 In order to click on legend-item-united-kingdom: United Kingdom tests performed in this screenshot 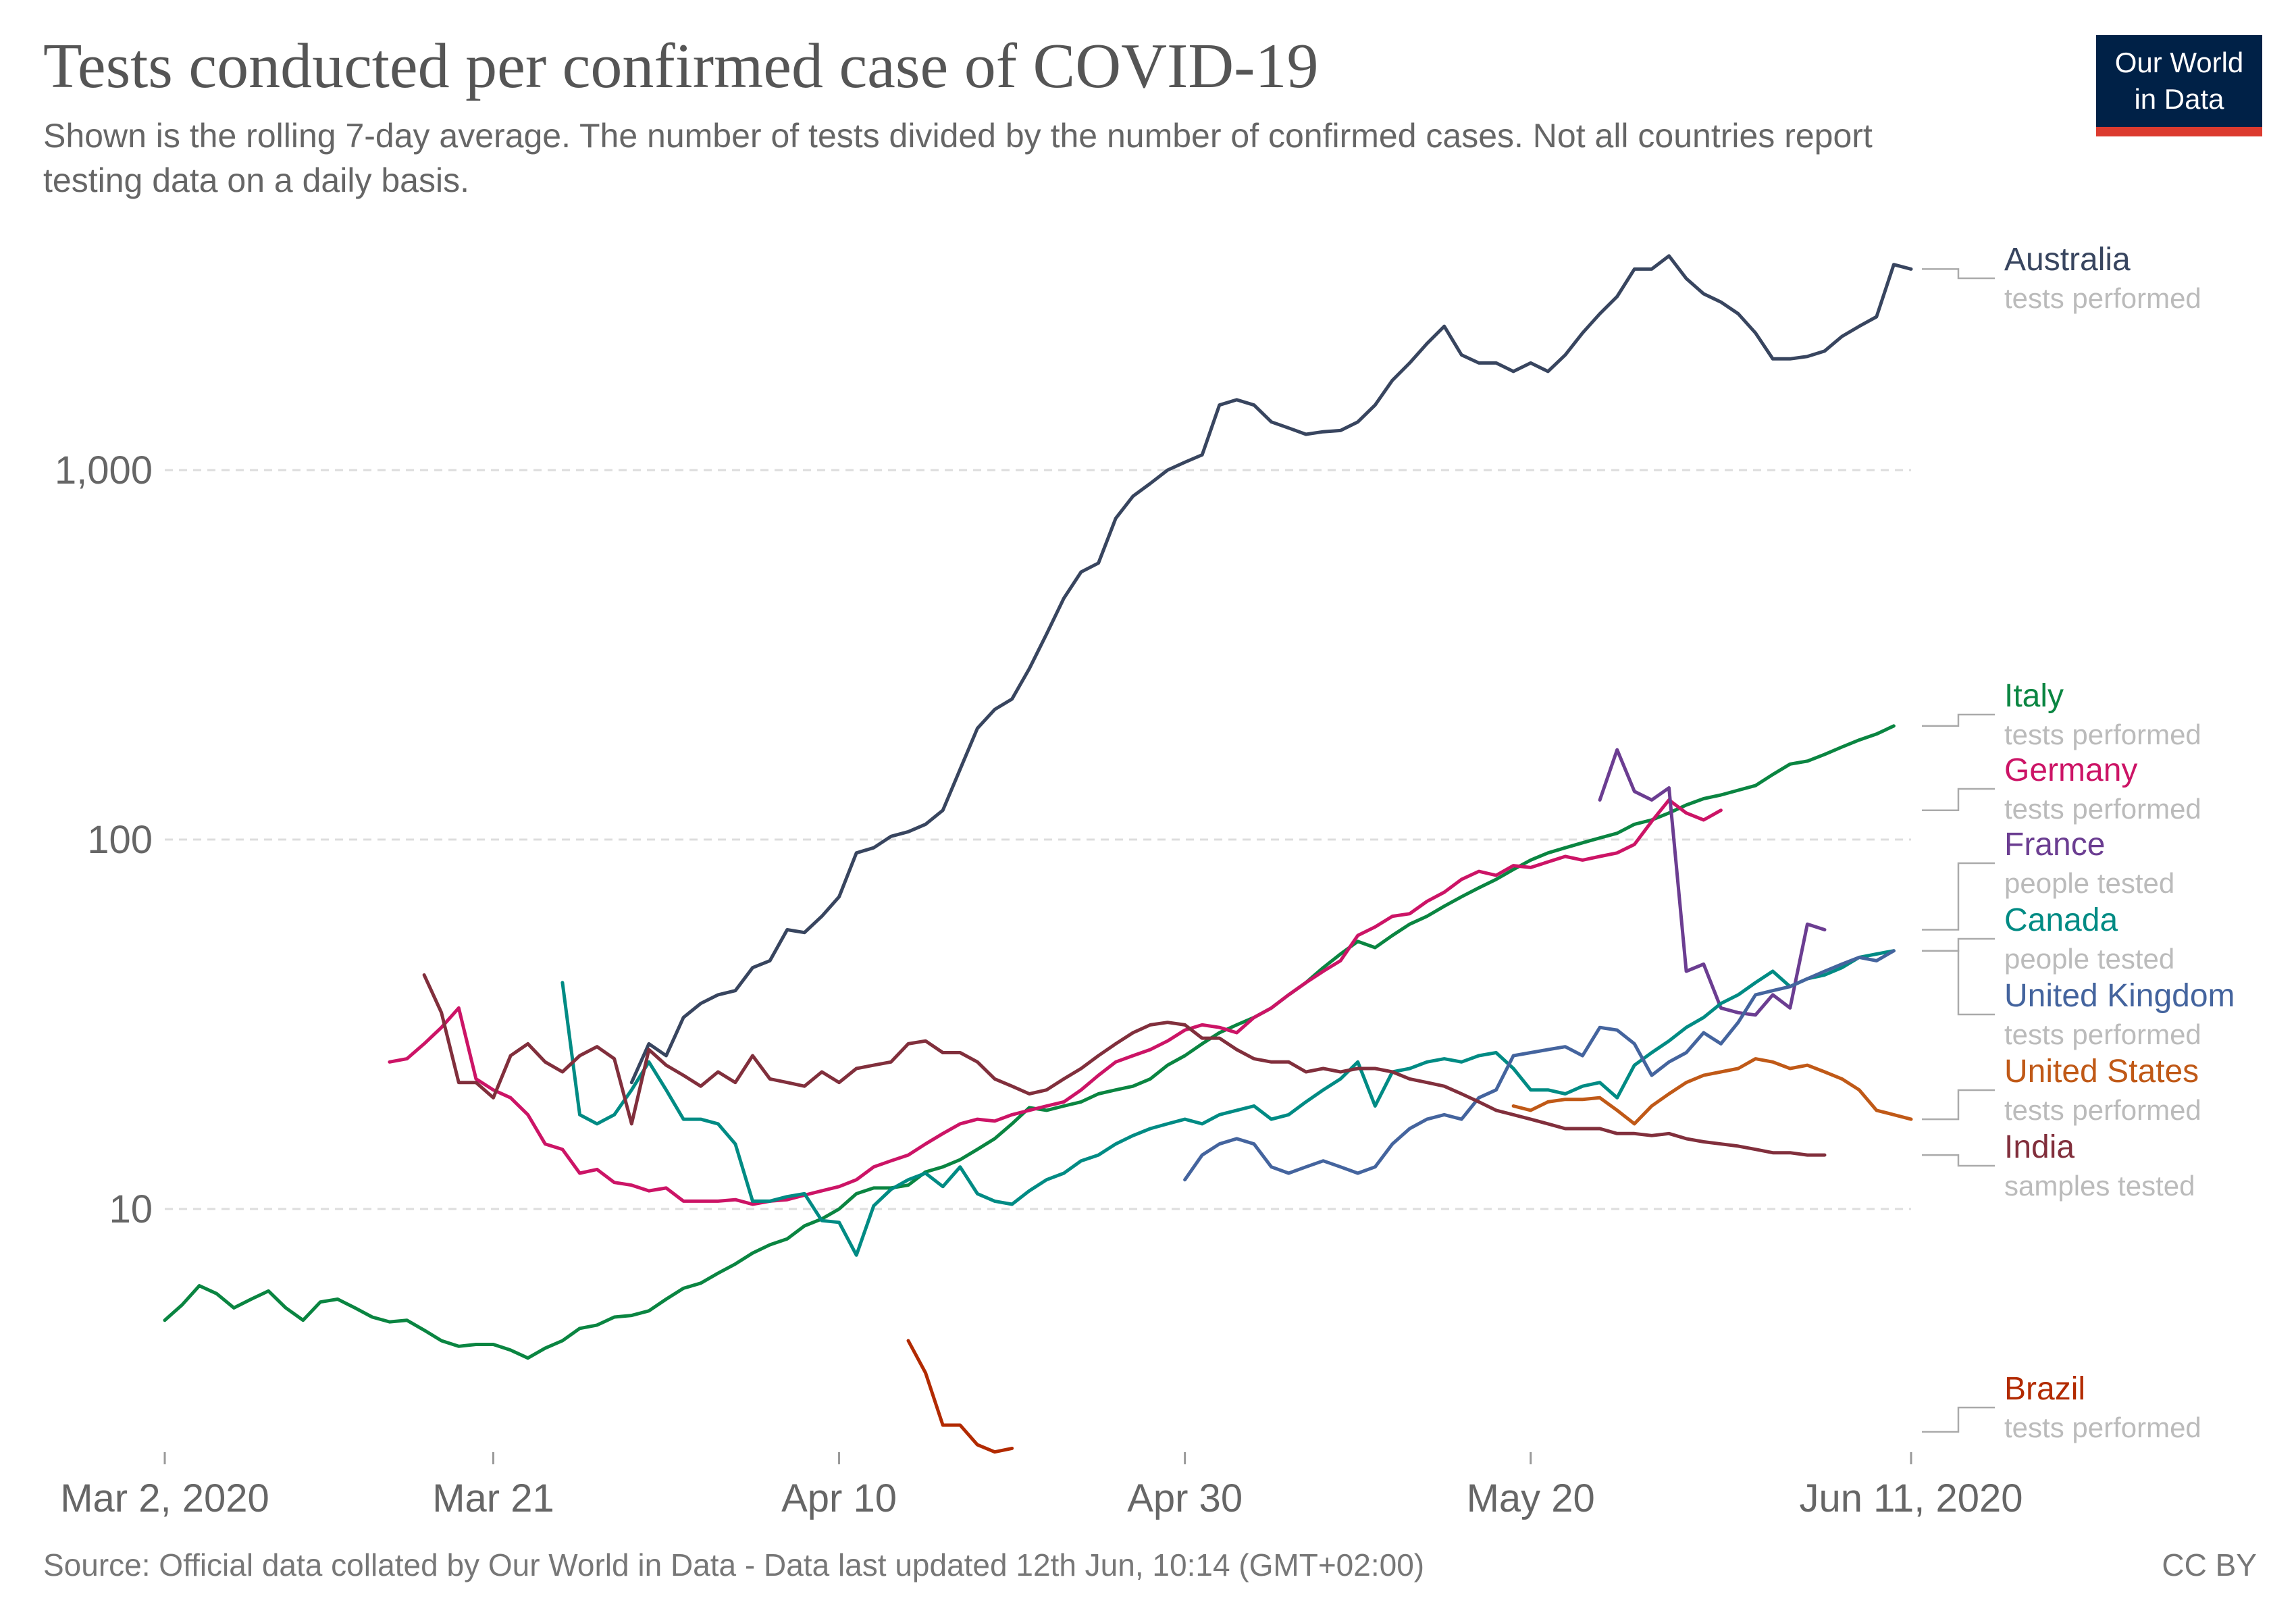, I will do `click(2078, 1000)`.